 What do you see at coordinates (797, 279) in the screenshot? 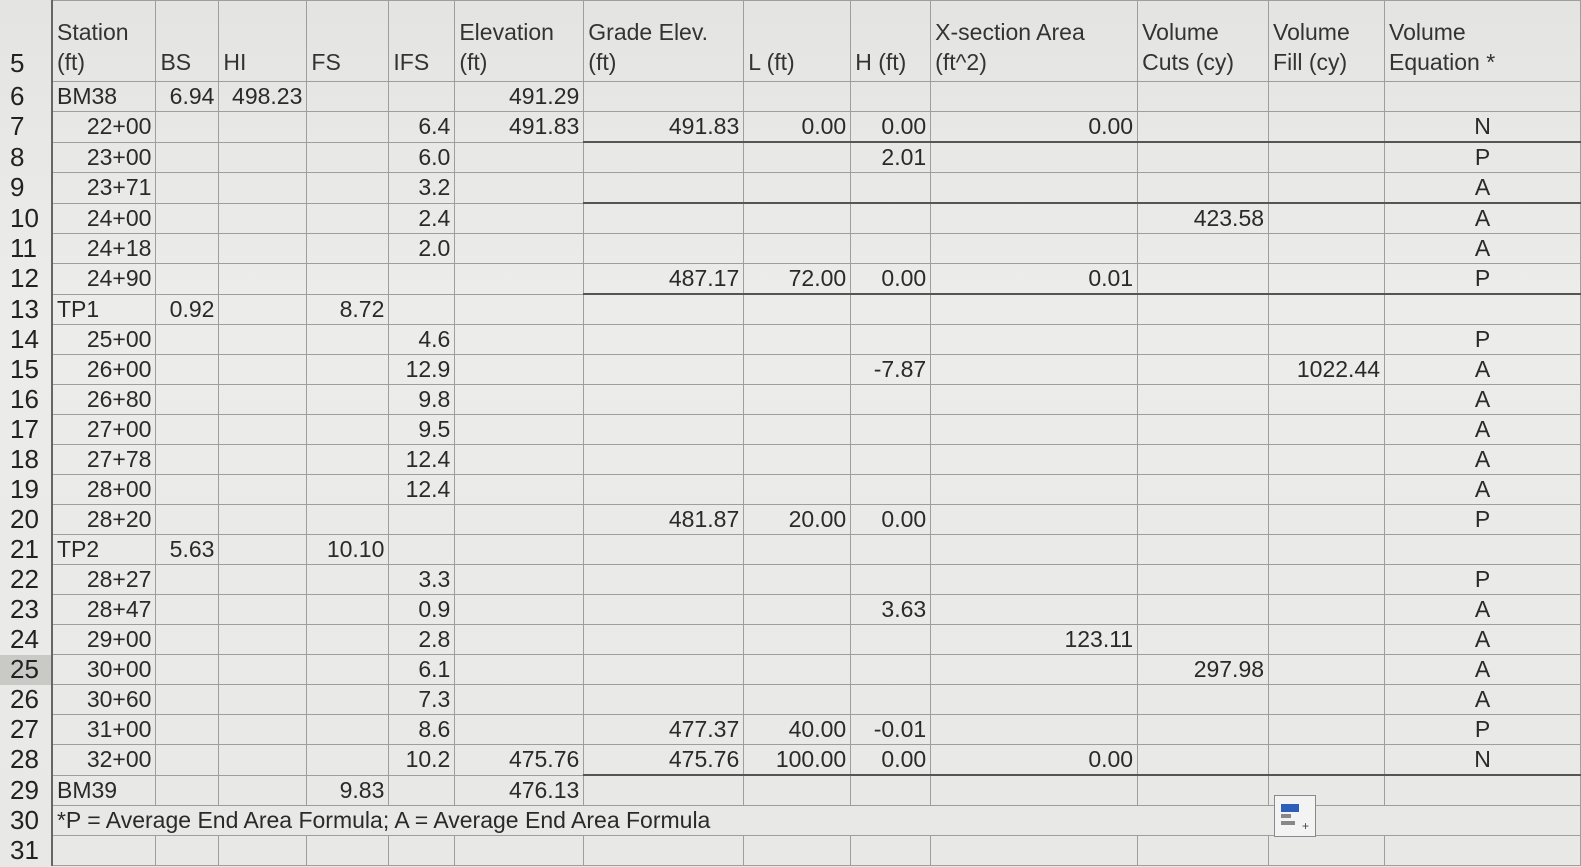
I see `cell-l: 72.00` at bounding box center [797, 279].